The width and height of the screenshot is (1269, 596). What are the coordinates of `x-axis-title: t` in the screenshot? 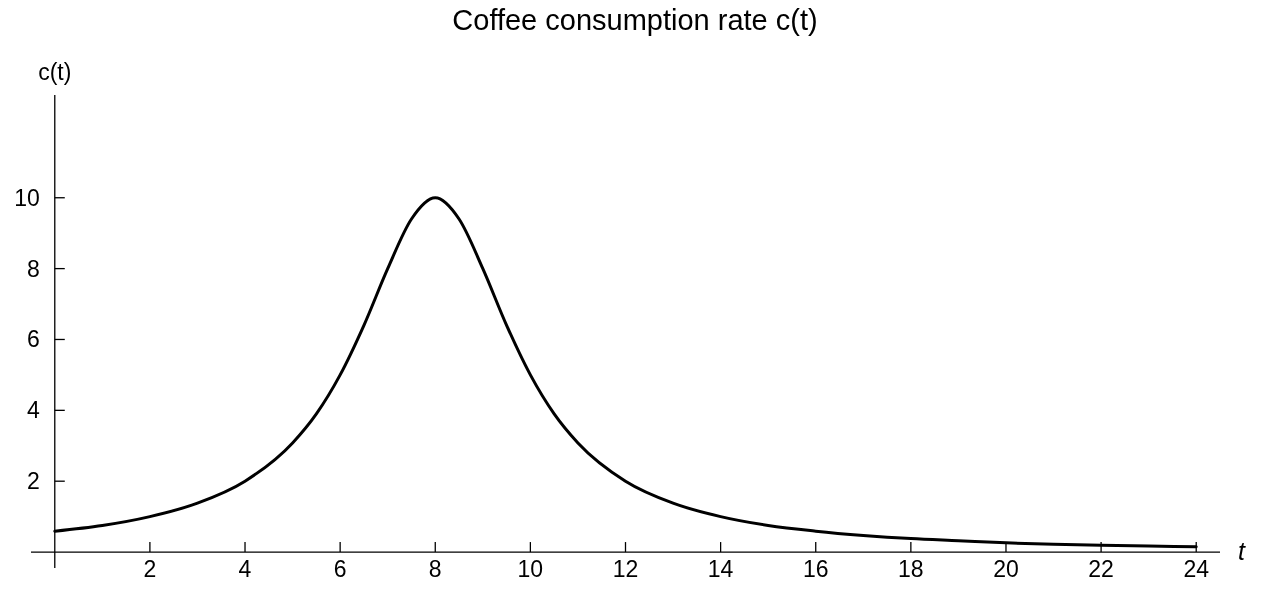 It's located at (1242, 551).